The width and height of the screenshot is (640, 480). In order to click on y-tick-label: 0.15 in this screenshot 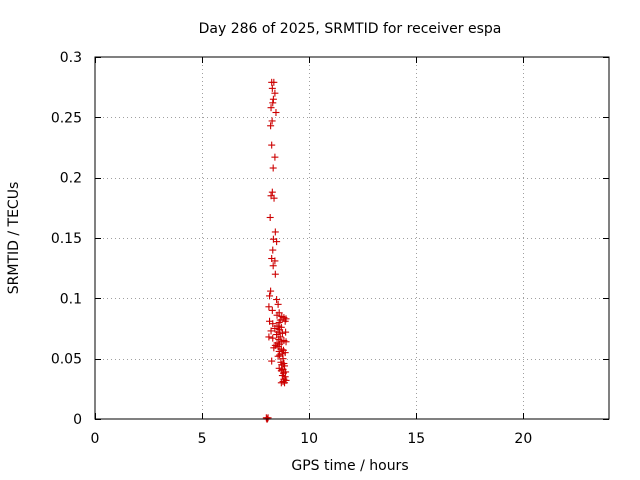, I will do `click(66, 239)`.